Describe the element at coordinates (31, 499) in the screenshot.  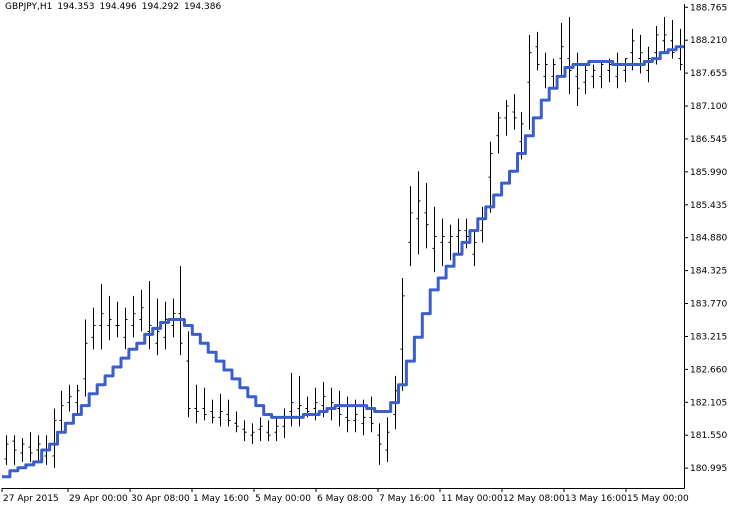
I see `time-tick-label: 27 Apr 2015` at that location.